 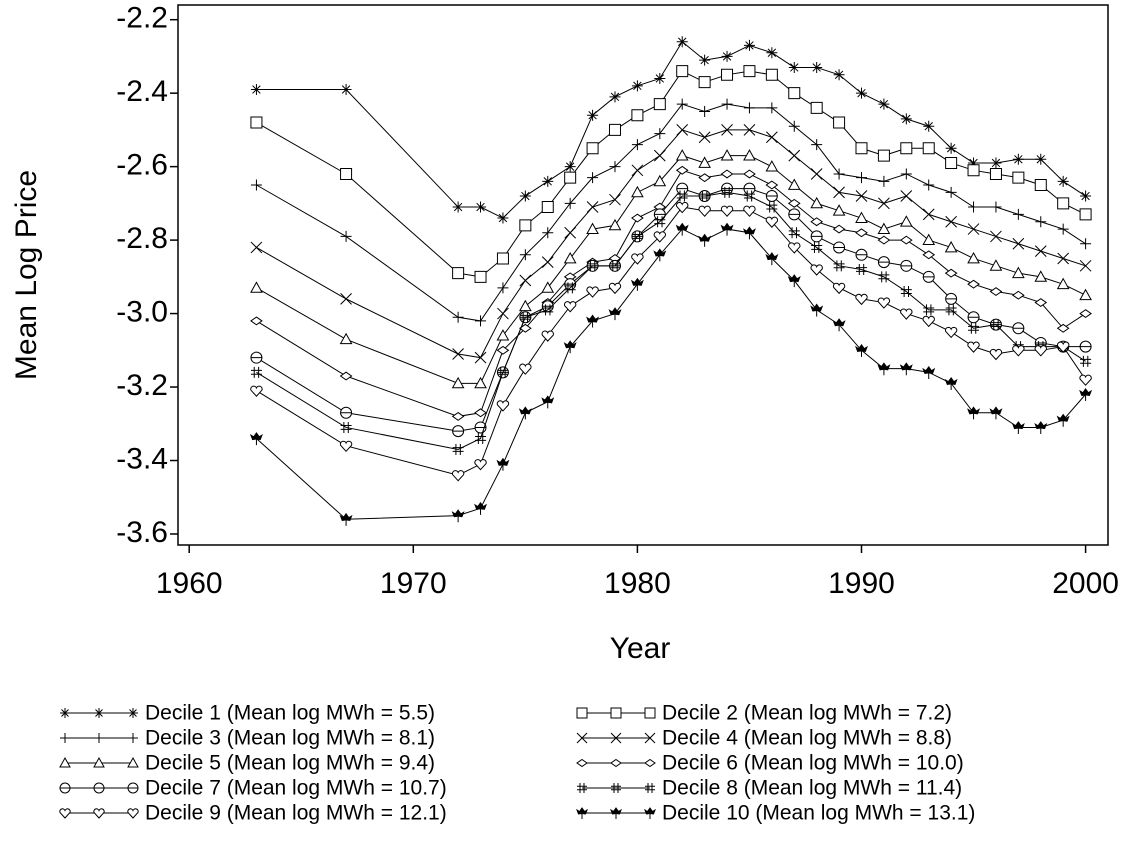 I want to click on y-tick-label: -3.2, so click(x=142, y=385).